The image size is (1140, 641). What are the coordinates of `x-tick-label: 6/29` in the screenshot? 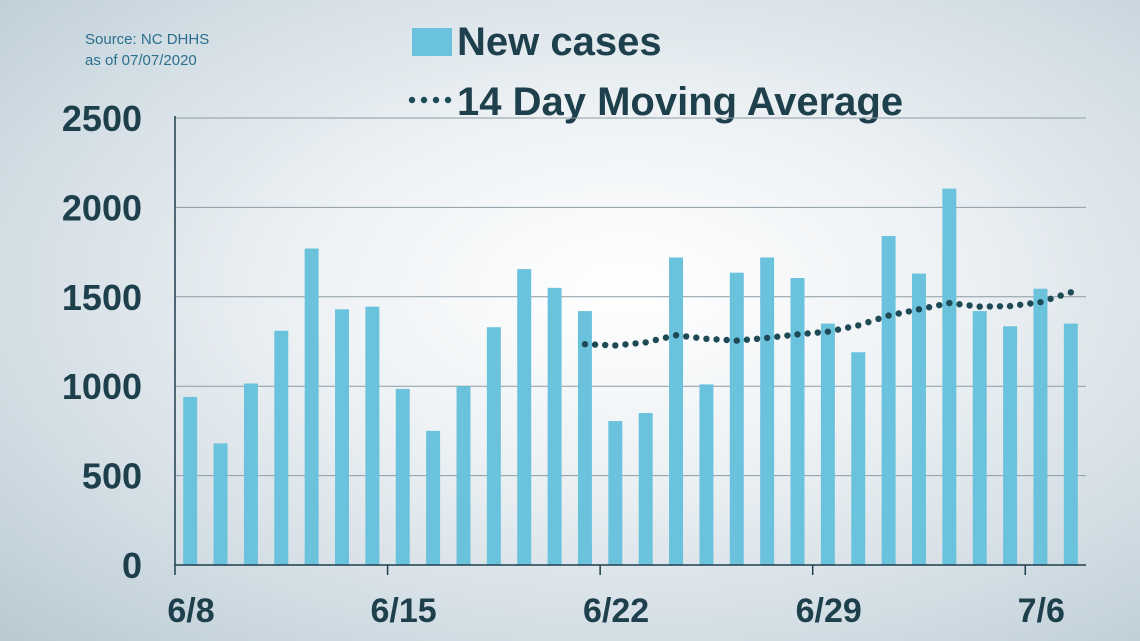 It's located at (829, 611).